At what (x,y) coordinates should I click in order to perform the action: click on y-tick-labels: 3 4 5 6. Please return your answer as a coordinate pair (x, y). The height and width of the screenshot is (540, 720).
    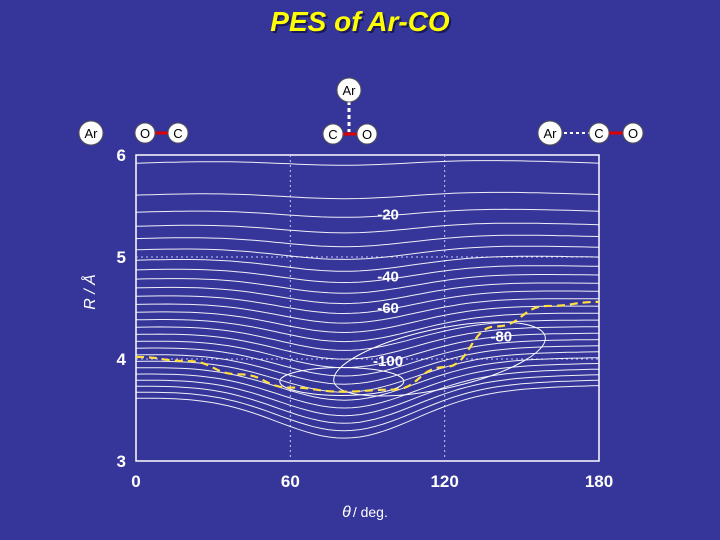
    Looking at the image, I should click on (122, 308).